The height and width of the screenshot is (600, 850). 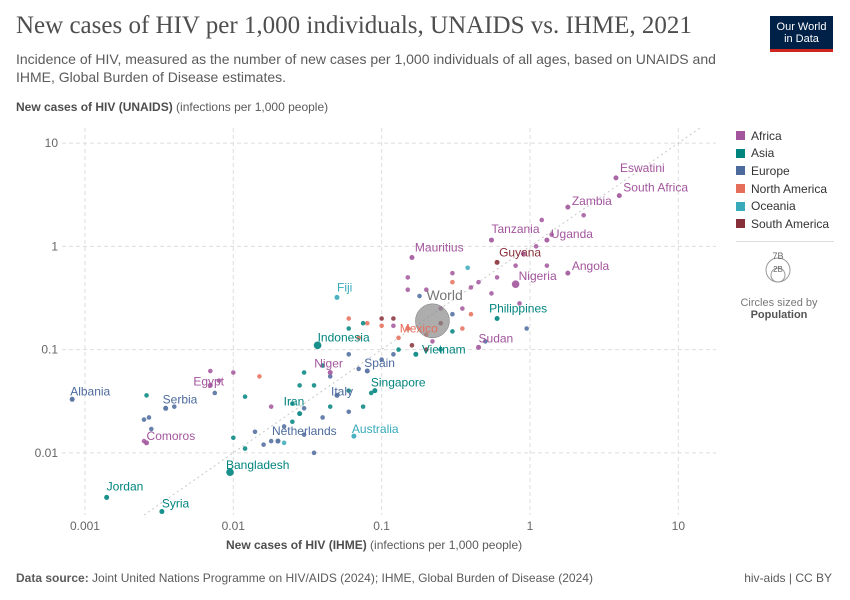 I want to click on source-label: Data source:, so click(x=52, y=578).